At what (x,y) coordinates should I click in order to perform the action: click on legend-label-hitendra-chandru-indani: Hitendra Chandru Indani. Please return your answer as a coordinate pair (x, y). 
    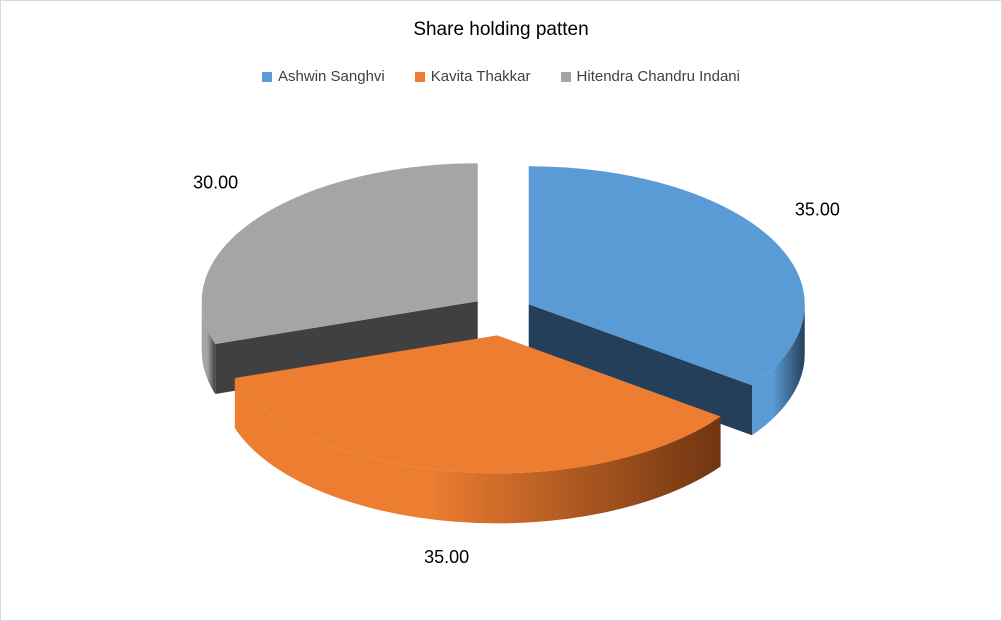
    Looking at the image, I should click on (658, 76).